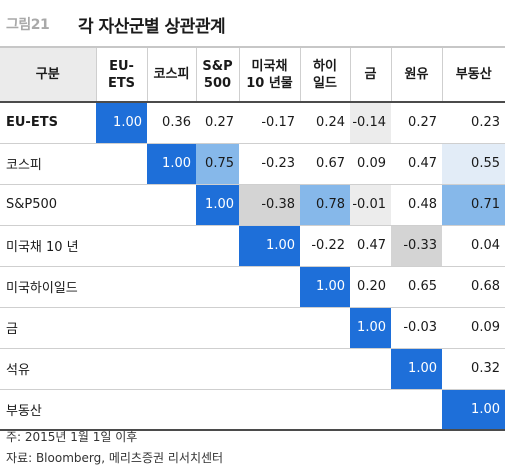 This screenshot has width=505, height=473. What do you see at coordinates (269, 74) in the screenshot?
I see `column-header: 미국채 10 년물` at bounding box center [269, 74].